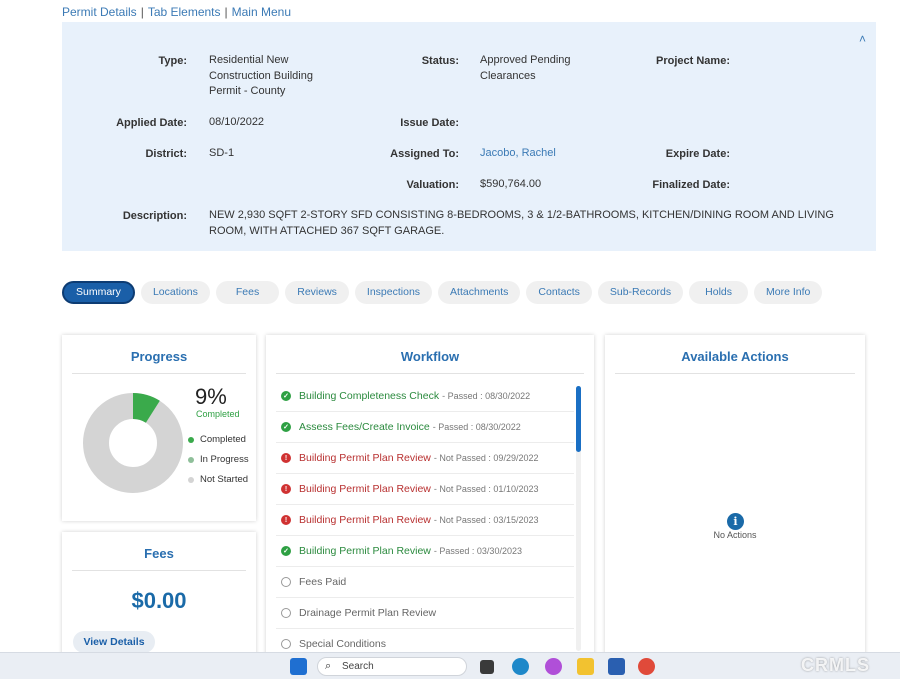 The image size is (900, 679). I want to click on legend-completed: Completed, so click(217, 439).